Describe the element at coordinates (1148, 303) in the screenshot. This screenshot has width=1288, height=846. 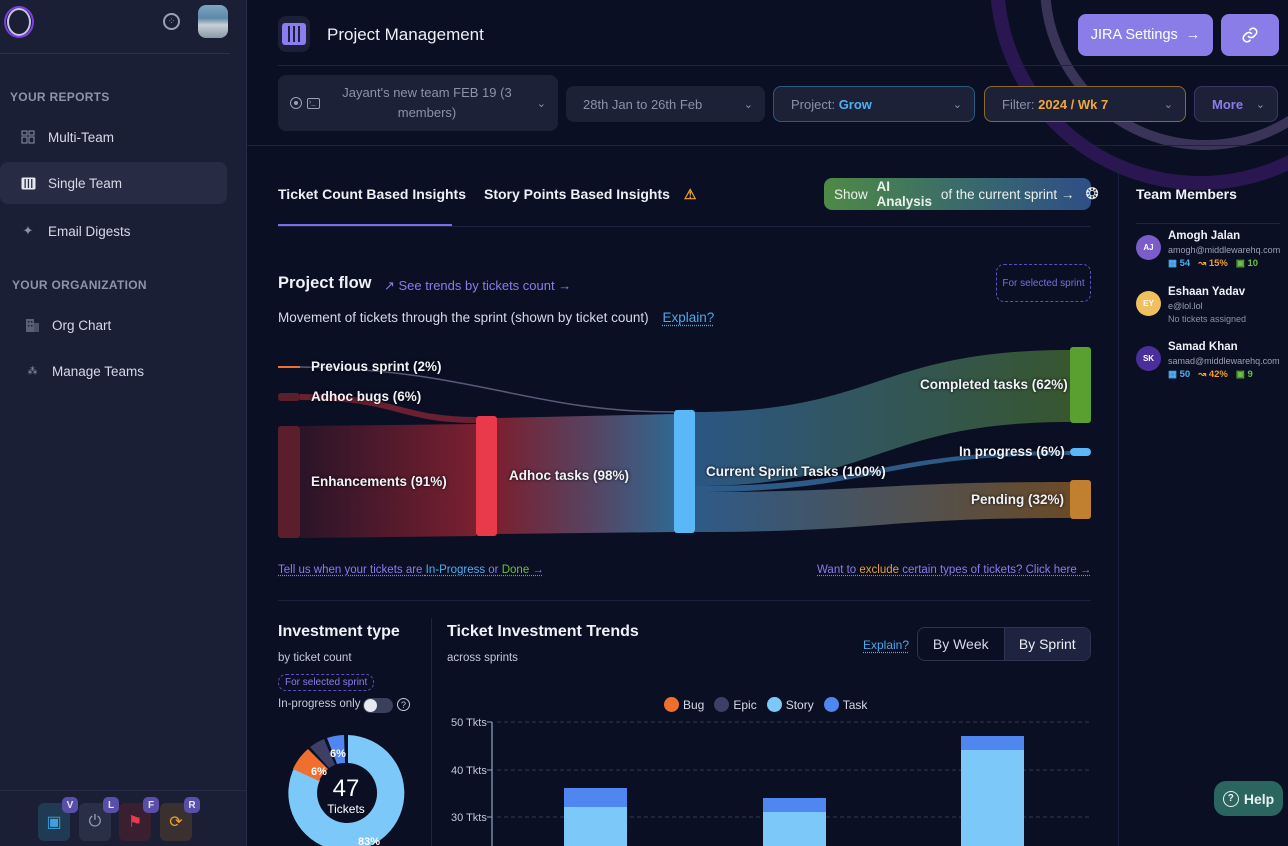
I see `avatar: EY` at that location.